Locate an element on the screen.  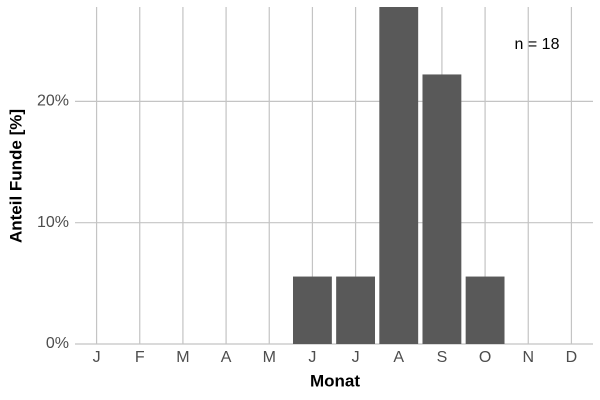
x-tick-label: O is located at coordinates (485, 357).